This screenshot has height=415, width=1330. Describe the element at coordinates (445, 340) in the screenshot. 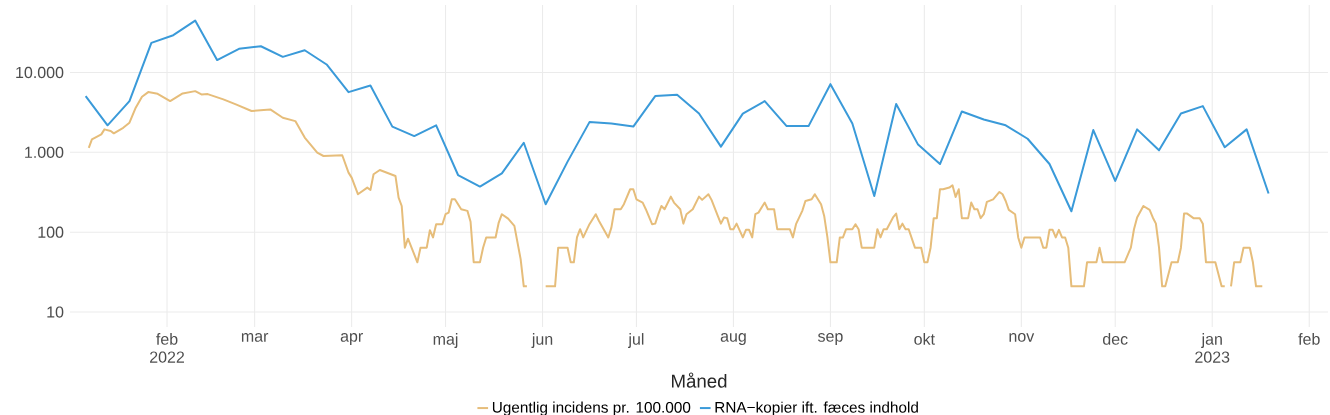

I see `x-tick-label: maj` at that location.